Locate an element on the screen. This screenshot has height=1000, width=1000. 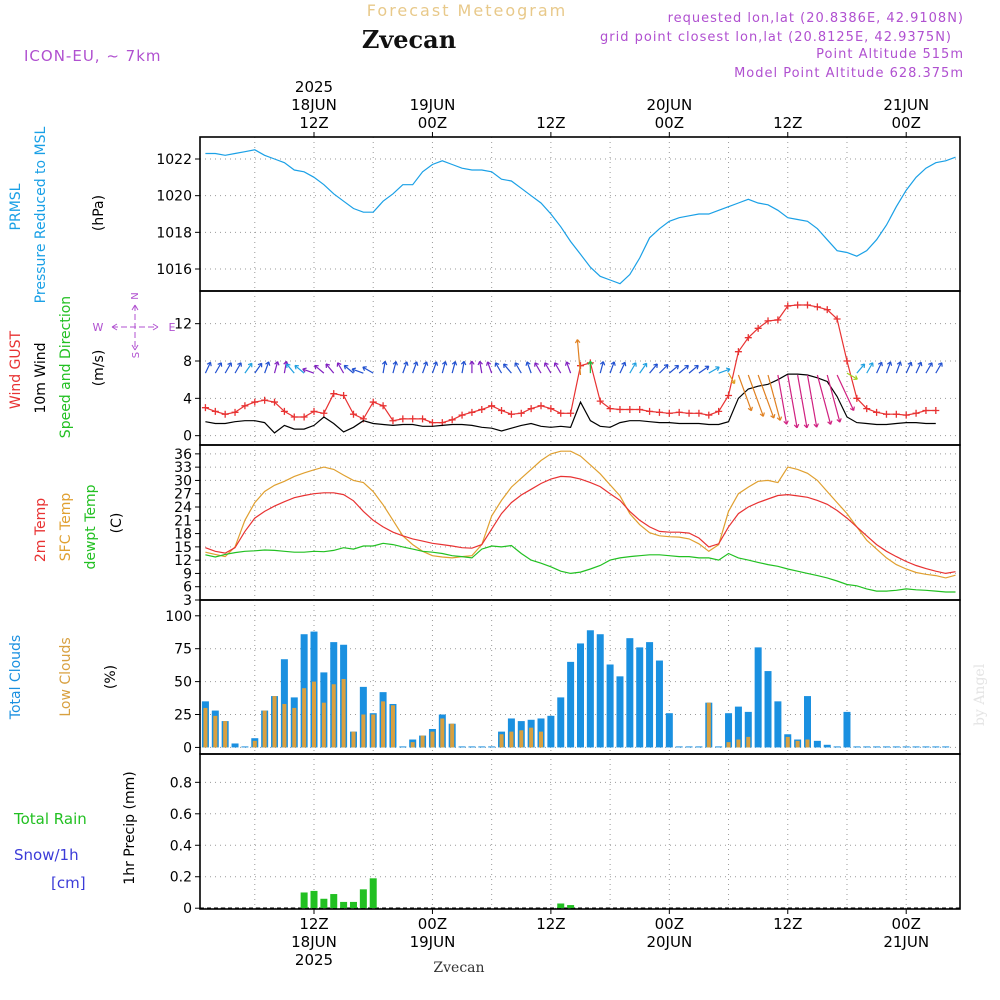
panel-frame is located at coordinates (580, 522).